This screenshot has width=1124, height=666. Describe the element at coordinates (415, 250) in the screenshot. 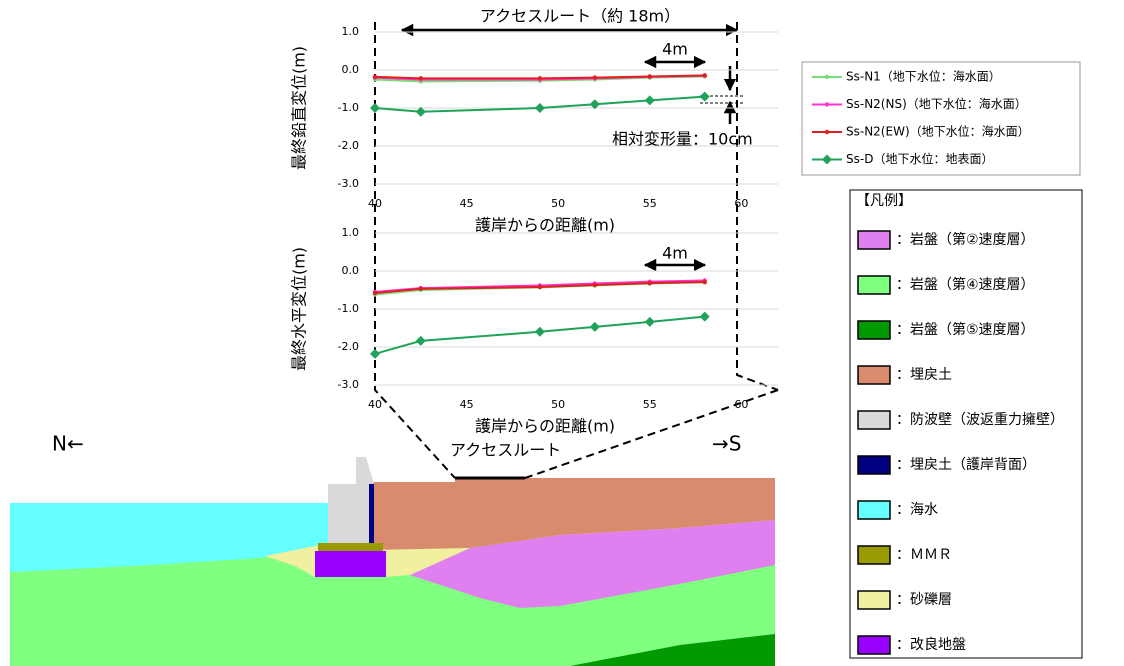

I see `route-boundary-left` at that location.